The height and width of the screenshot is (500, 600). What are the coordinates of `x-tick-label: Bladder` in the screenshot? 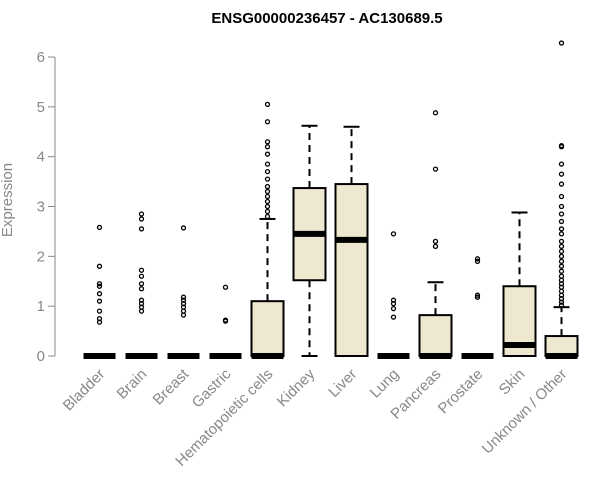 It's located at (84, 390).